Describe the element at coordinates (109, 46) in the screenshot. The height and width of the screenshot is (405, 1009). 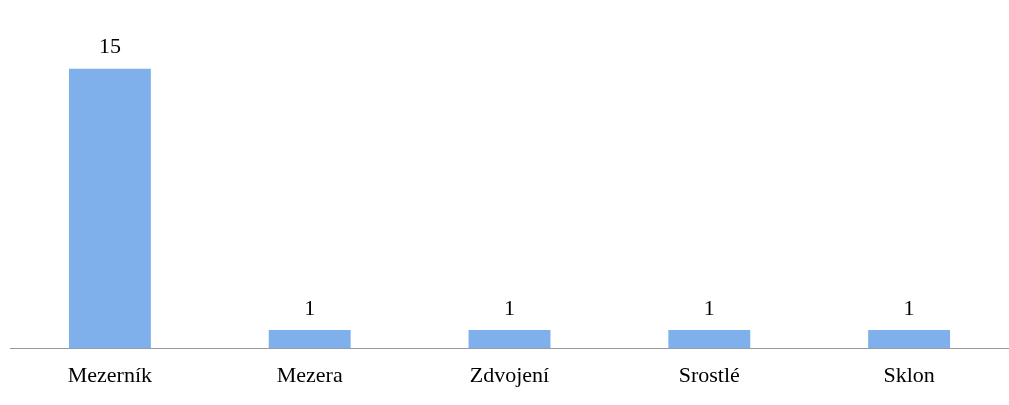
I see `data-label: 15` at that location.